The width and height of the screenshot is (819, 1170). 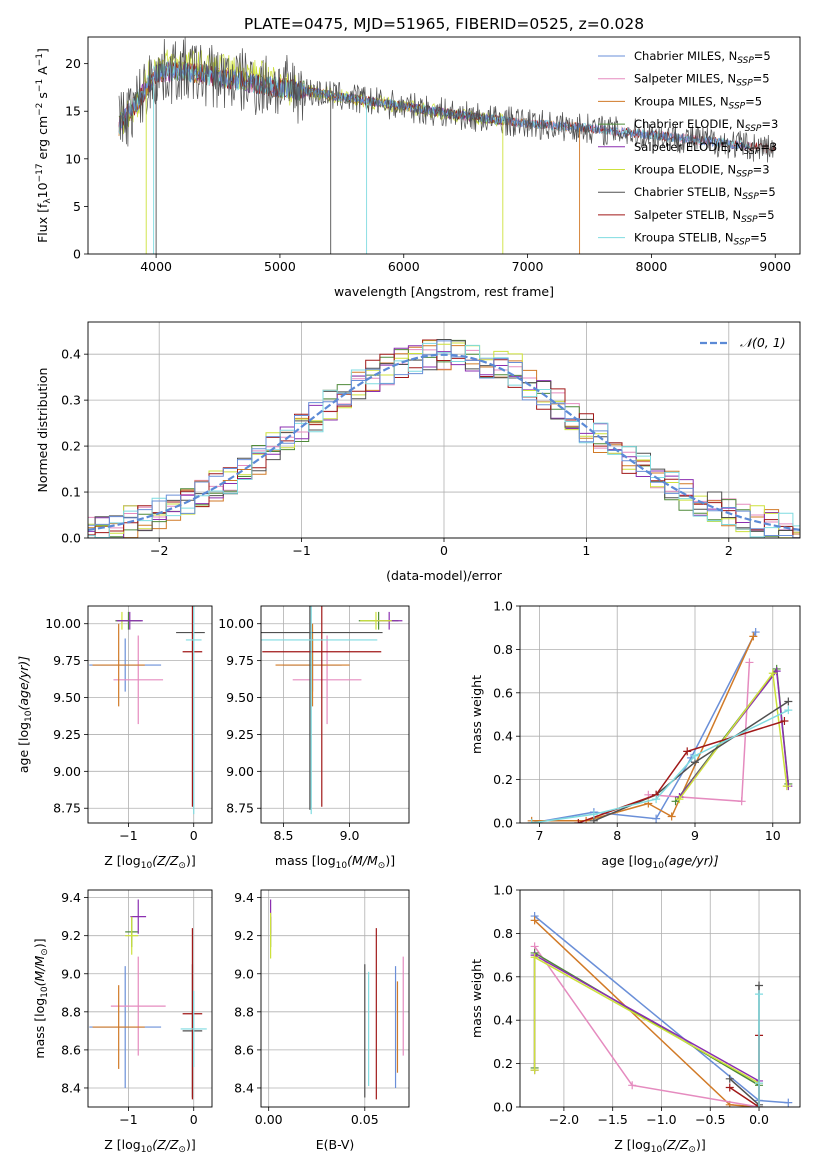 I want to click on legend-label: Chabrier MILES, NSSP=5, so click(x=702, y=57).